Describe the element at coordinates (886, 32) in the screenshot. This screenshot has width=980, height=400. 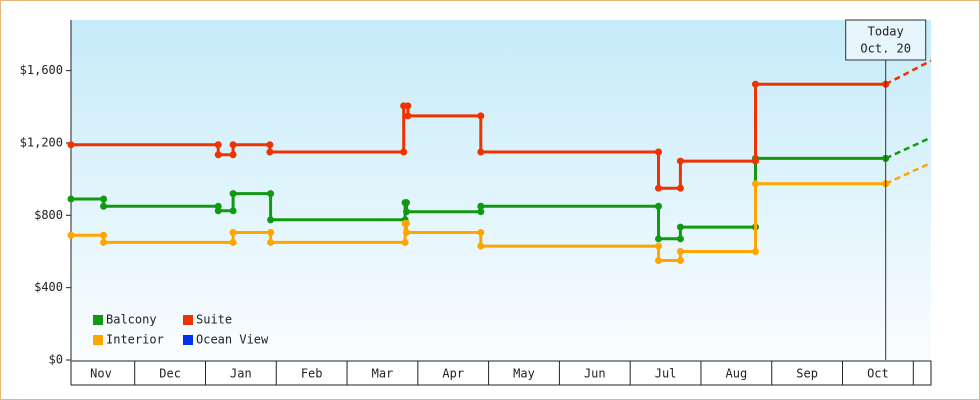
I see `today-label: Today` at that location.